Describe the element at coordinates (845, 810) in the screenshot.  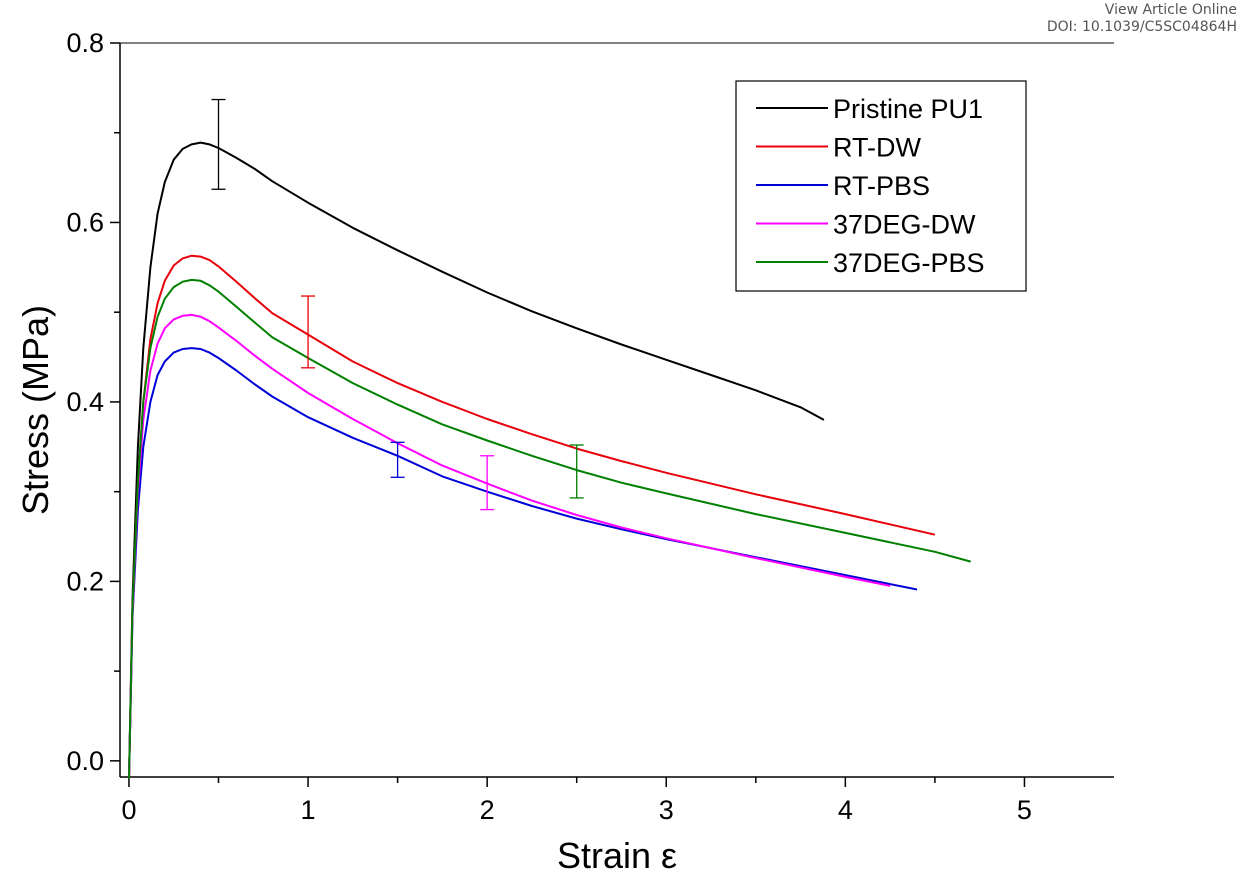
I see `x-tick-label: 4` at that location.